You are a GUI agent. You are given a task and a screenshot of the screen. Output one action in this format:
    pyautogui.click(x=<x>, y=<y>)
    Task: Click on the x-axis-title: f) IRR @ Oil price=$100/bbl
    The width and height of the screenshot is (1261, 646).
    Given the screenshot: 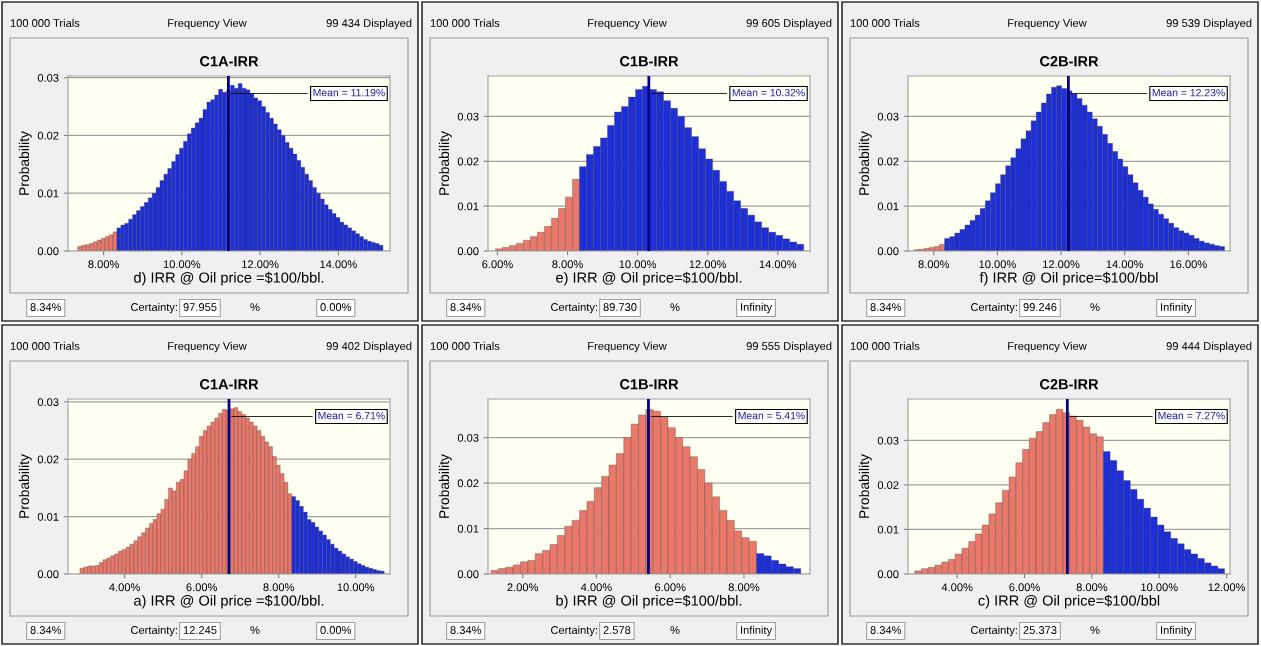 What is the action you would take?
    pyautogui.click(x=1068, y=278)
    